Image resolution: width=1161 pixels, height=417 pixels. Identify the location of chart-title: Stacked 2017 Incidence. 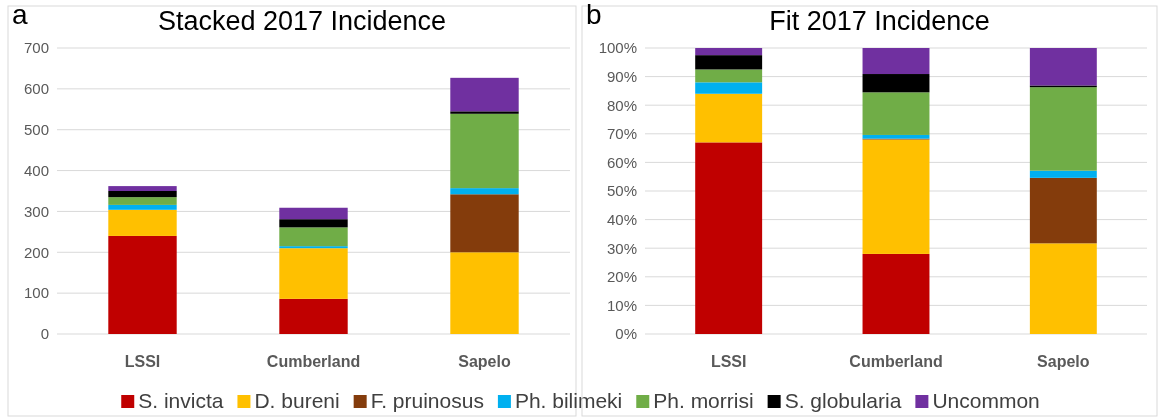
(302, 21).